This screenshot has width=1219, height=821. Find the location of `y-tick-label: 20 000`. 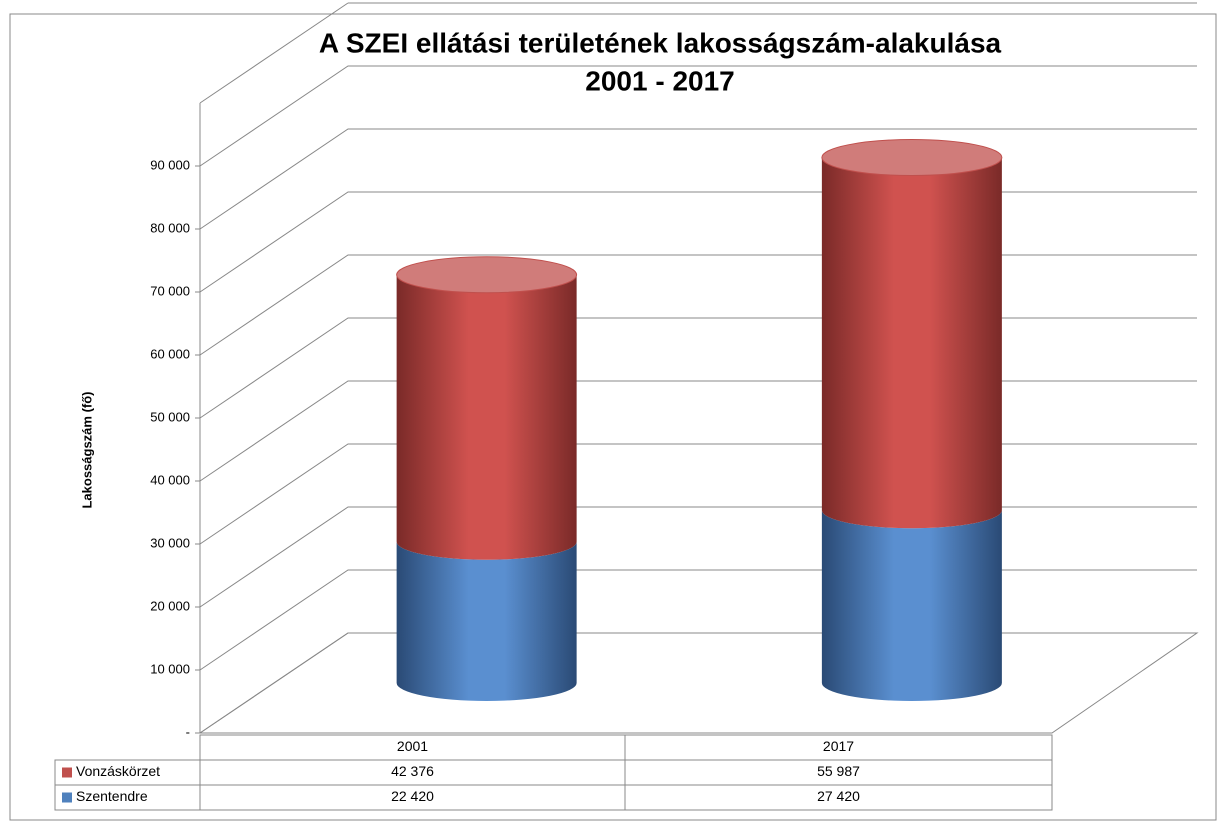

y-tick-label: 20 000 is located at coordinates (170, 605).